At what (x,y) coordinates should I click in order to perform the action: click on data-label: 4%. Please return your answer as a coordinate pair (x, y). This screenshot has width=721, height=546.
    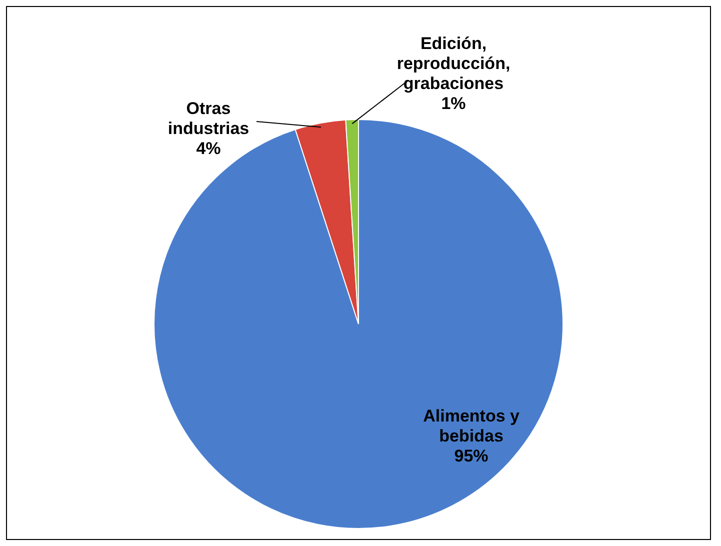
    Looking at the image, I should click on (208, 148).